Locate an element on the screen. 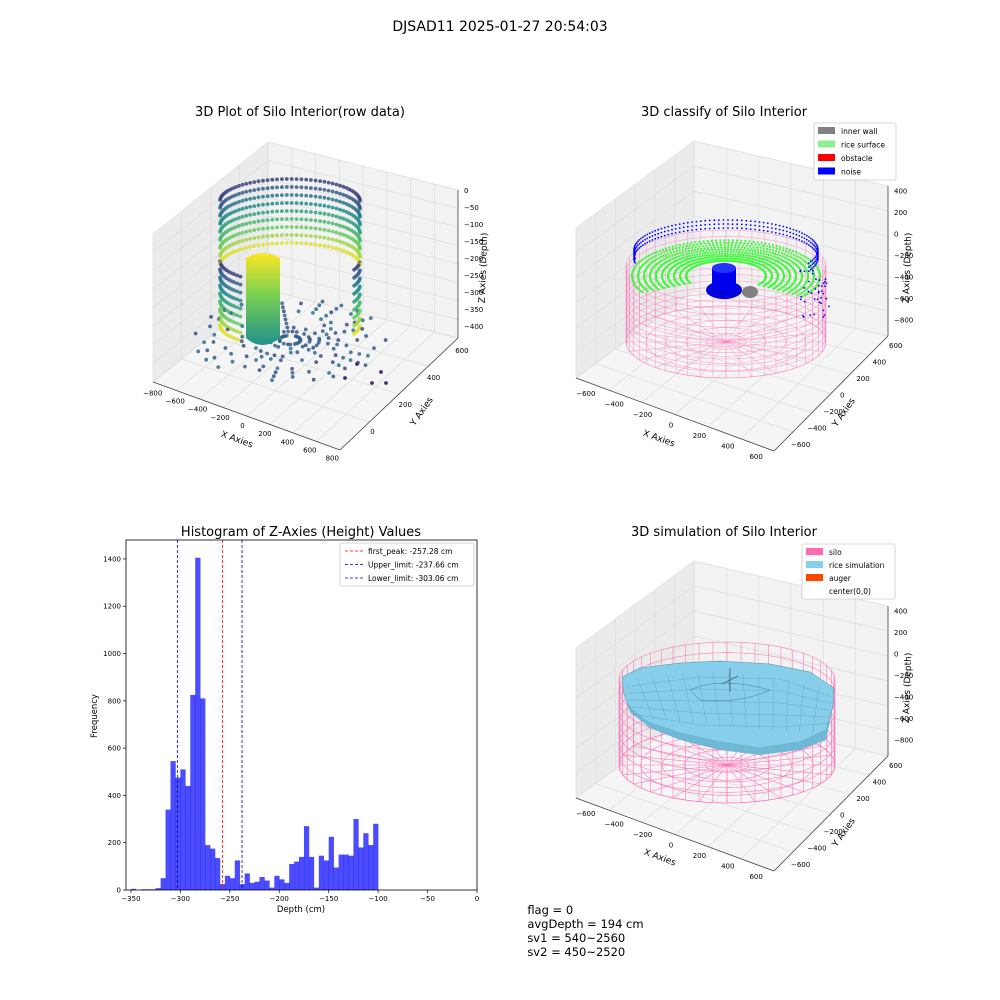  legend-swatch is located at coordinates (826, 171).